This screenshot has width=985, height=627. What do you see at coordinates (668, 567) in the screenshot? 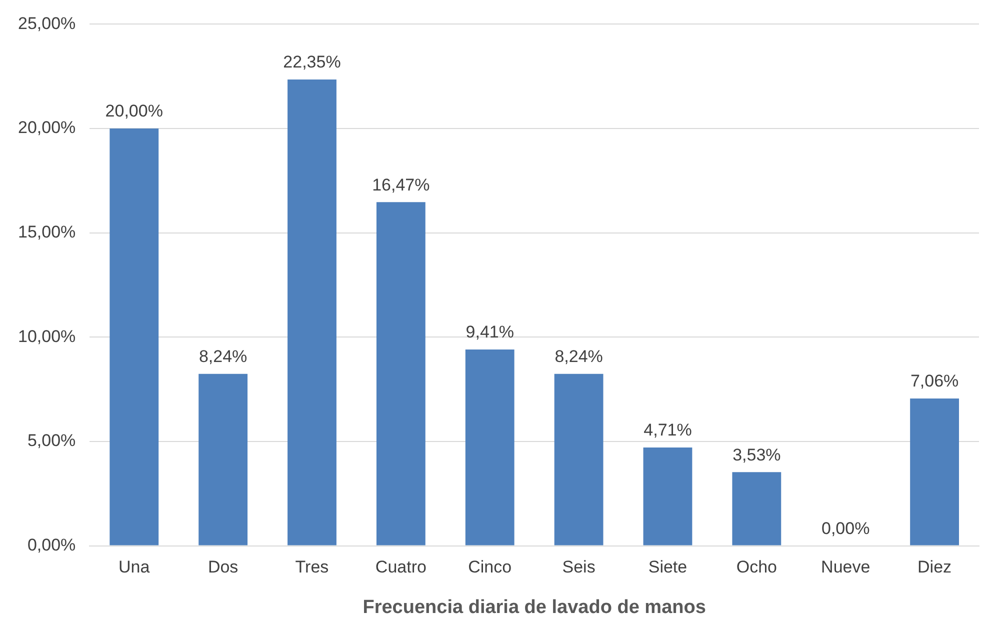
I see `x-tick-label: Siete` at bounding box center [668, 567].